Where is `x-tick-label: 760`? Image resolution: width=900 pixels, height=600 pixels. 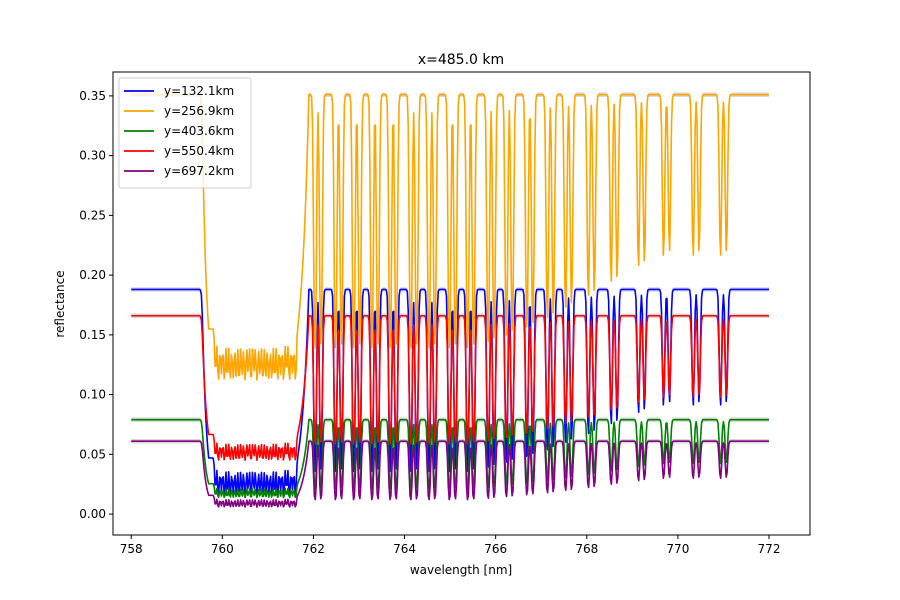 x-tick-label: 760 is located at coordinates (222, 549).